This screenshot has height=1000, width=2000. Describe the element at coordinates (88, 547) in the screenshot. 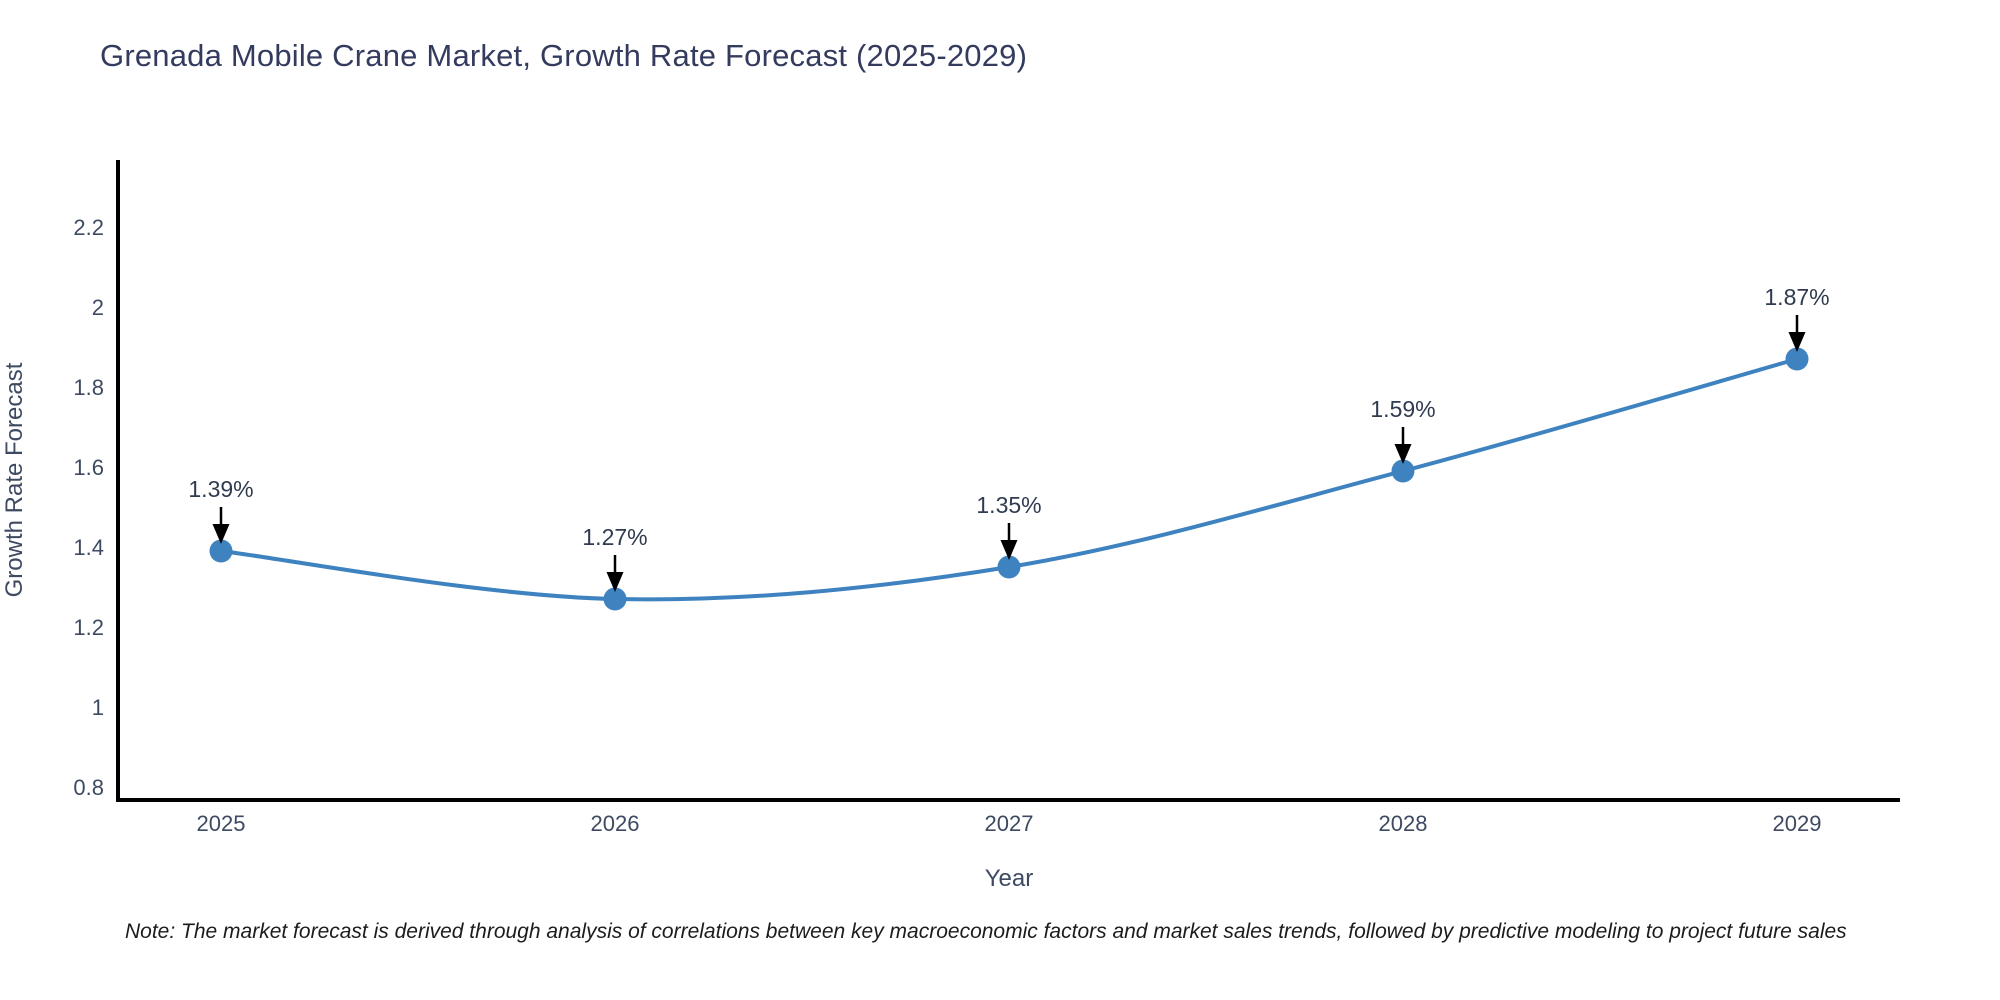

I see `y-tick-label-3: 1.4` at that location.